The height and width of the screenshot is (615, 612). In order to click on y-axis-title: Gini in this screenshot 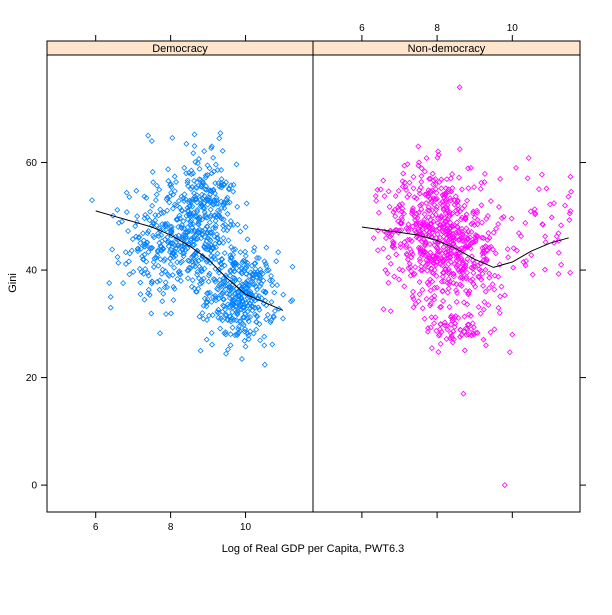, I will do `click(13, 283)`.